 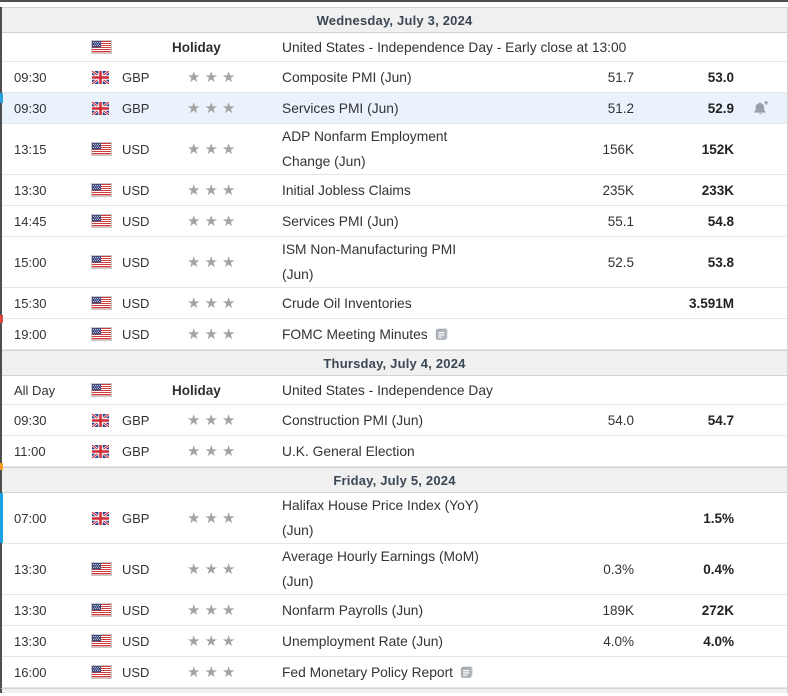 I want to click on event-time: 09:30, so click(x=30, y=77).